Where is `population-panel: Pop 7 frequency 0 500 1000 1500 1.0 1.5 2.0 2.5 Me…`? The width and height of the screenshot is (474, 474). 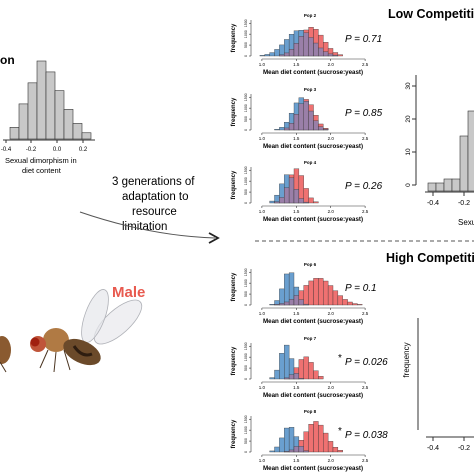 population-panel: Pop 7 frequency 0 500 1000 1500 1.0 1.5 2.0 2.5 Me… is located at coordinates (309, 367).